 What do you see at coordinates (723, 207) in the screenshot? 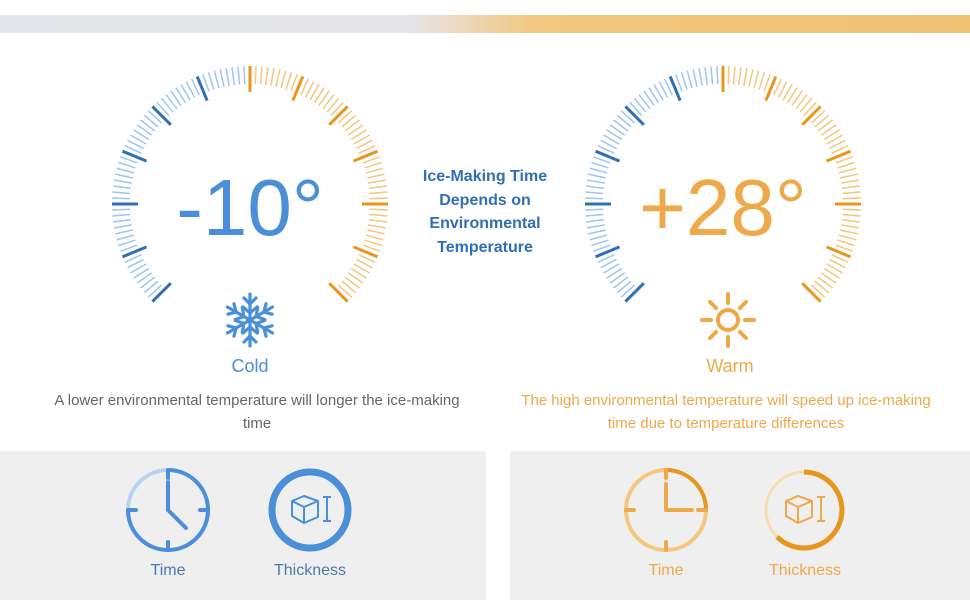
I see `warm-temperature-value: +28°` at bounding box center [723, 207].